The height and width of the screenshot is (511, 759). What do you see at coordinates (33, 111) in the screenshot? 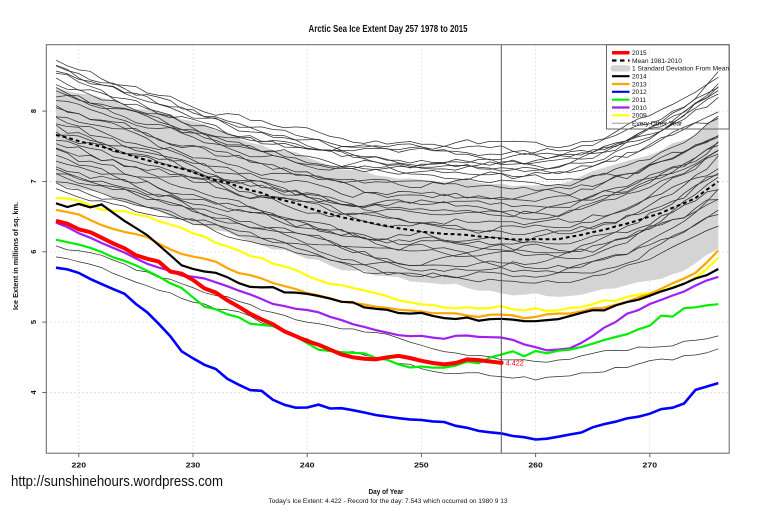
I see `svg-text: 8` at bounding box center [33, 111].